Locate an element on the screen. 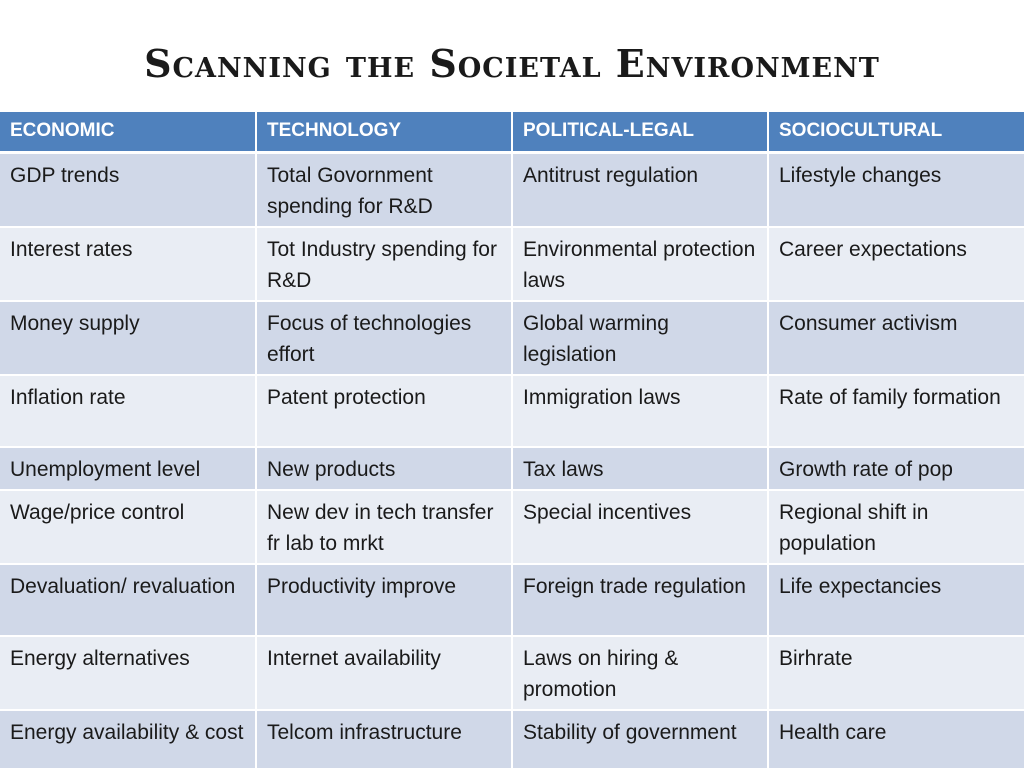 The width and height of the screenshot is (1024, 768). table-cell: Unemployment level is located at coordinates (128, 468).